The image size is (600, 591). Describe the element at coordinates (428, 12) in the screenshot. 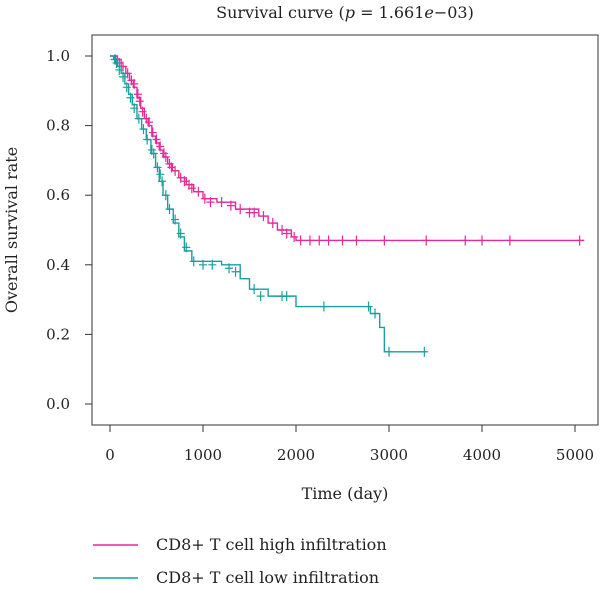

I see `title-e: e` at that location.